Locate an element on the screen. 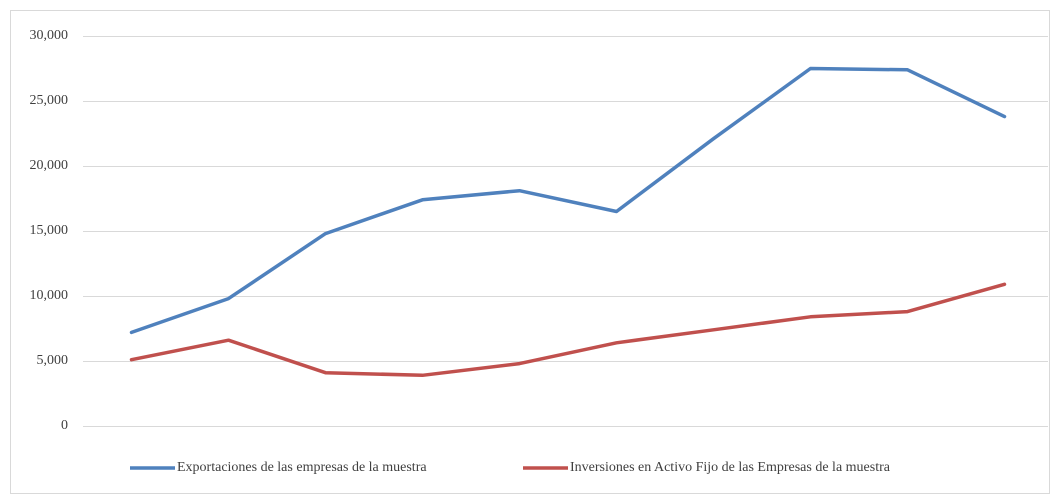  y-tick-label: 10,000 is located at coordinates (49, 295).